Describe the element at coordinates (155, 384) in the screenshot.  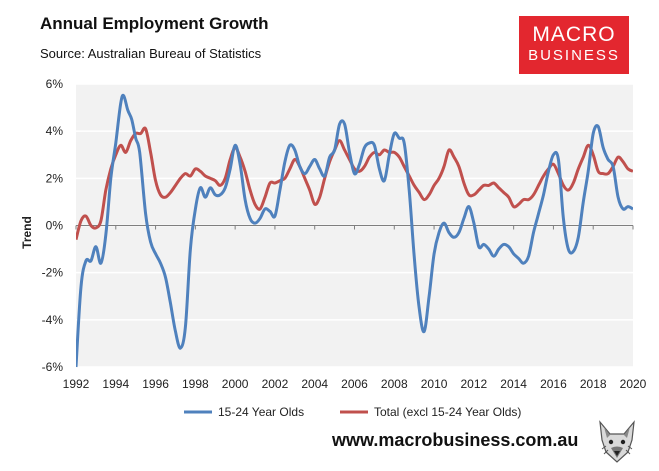
I see `x-tick-label: 1996` at that location.